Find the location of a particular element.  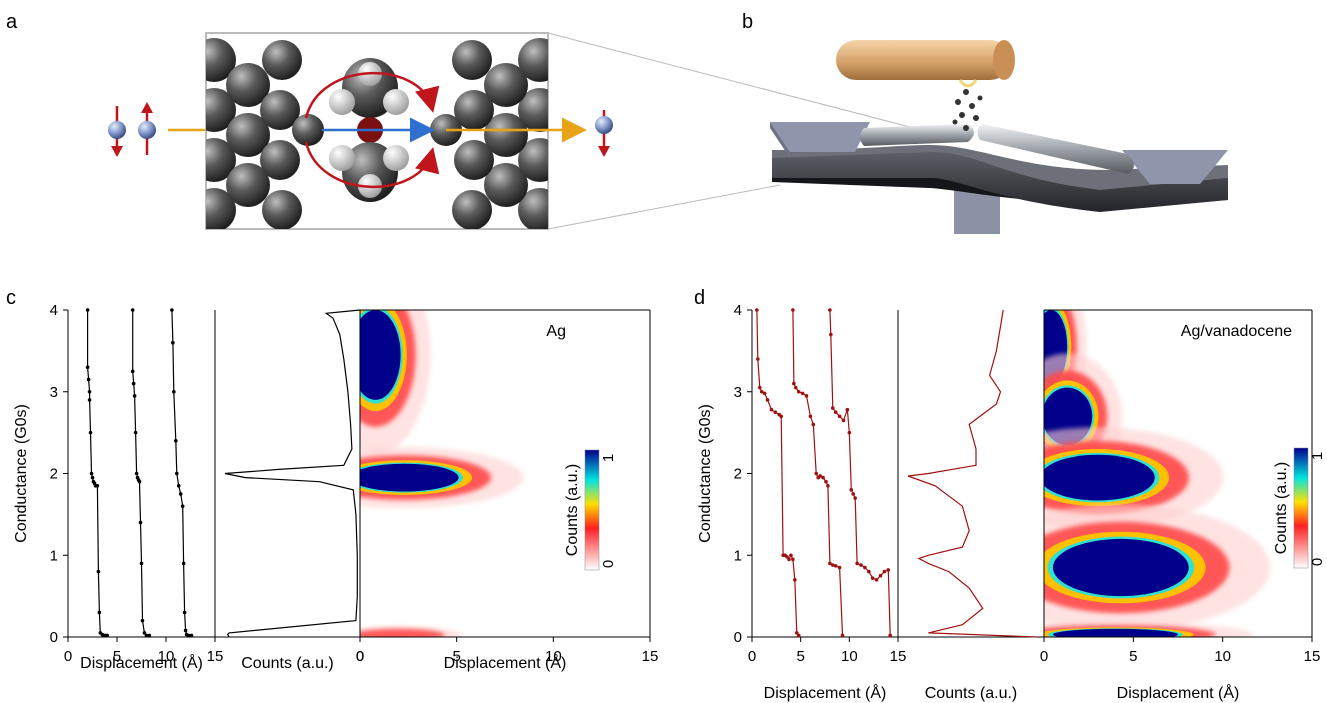

silver-atom-icon is located at coordinates (377, 133).